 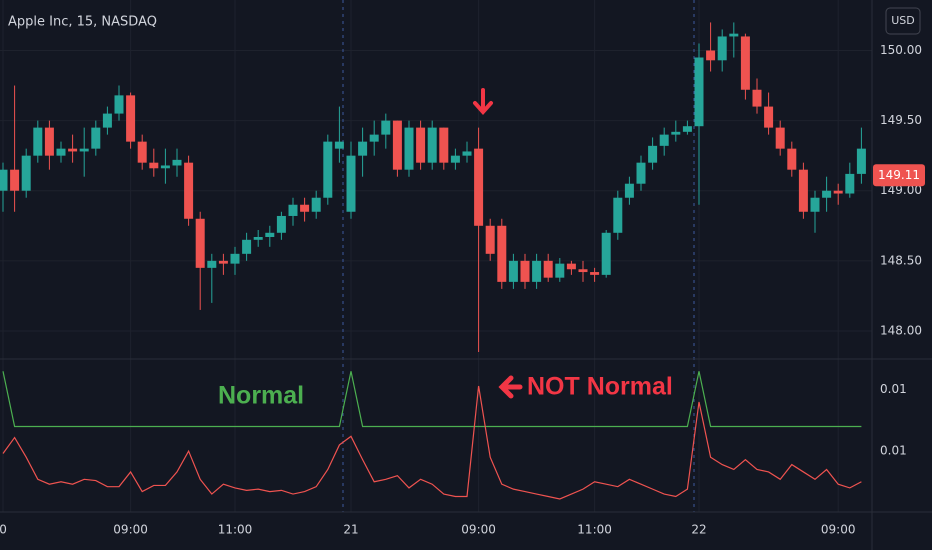 What do you see at coordinates (600, 387) in the screenshot?
I see `annotation: NOT Normal` at bounding box center [600, 387].